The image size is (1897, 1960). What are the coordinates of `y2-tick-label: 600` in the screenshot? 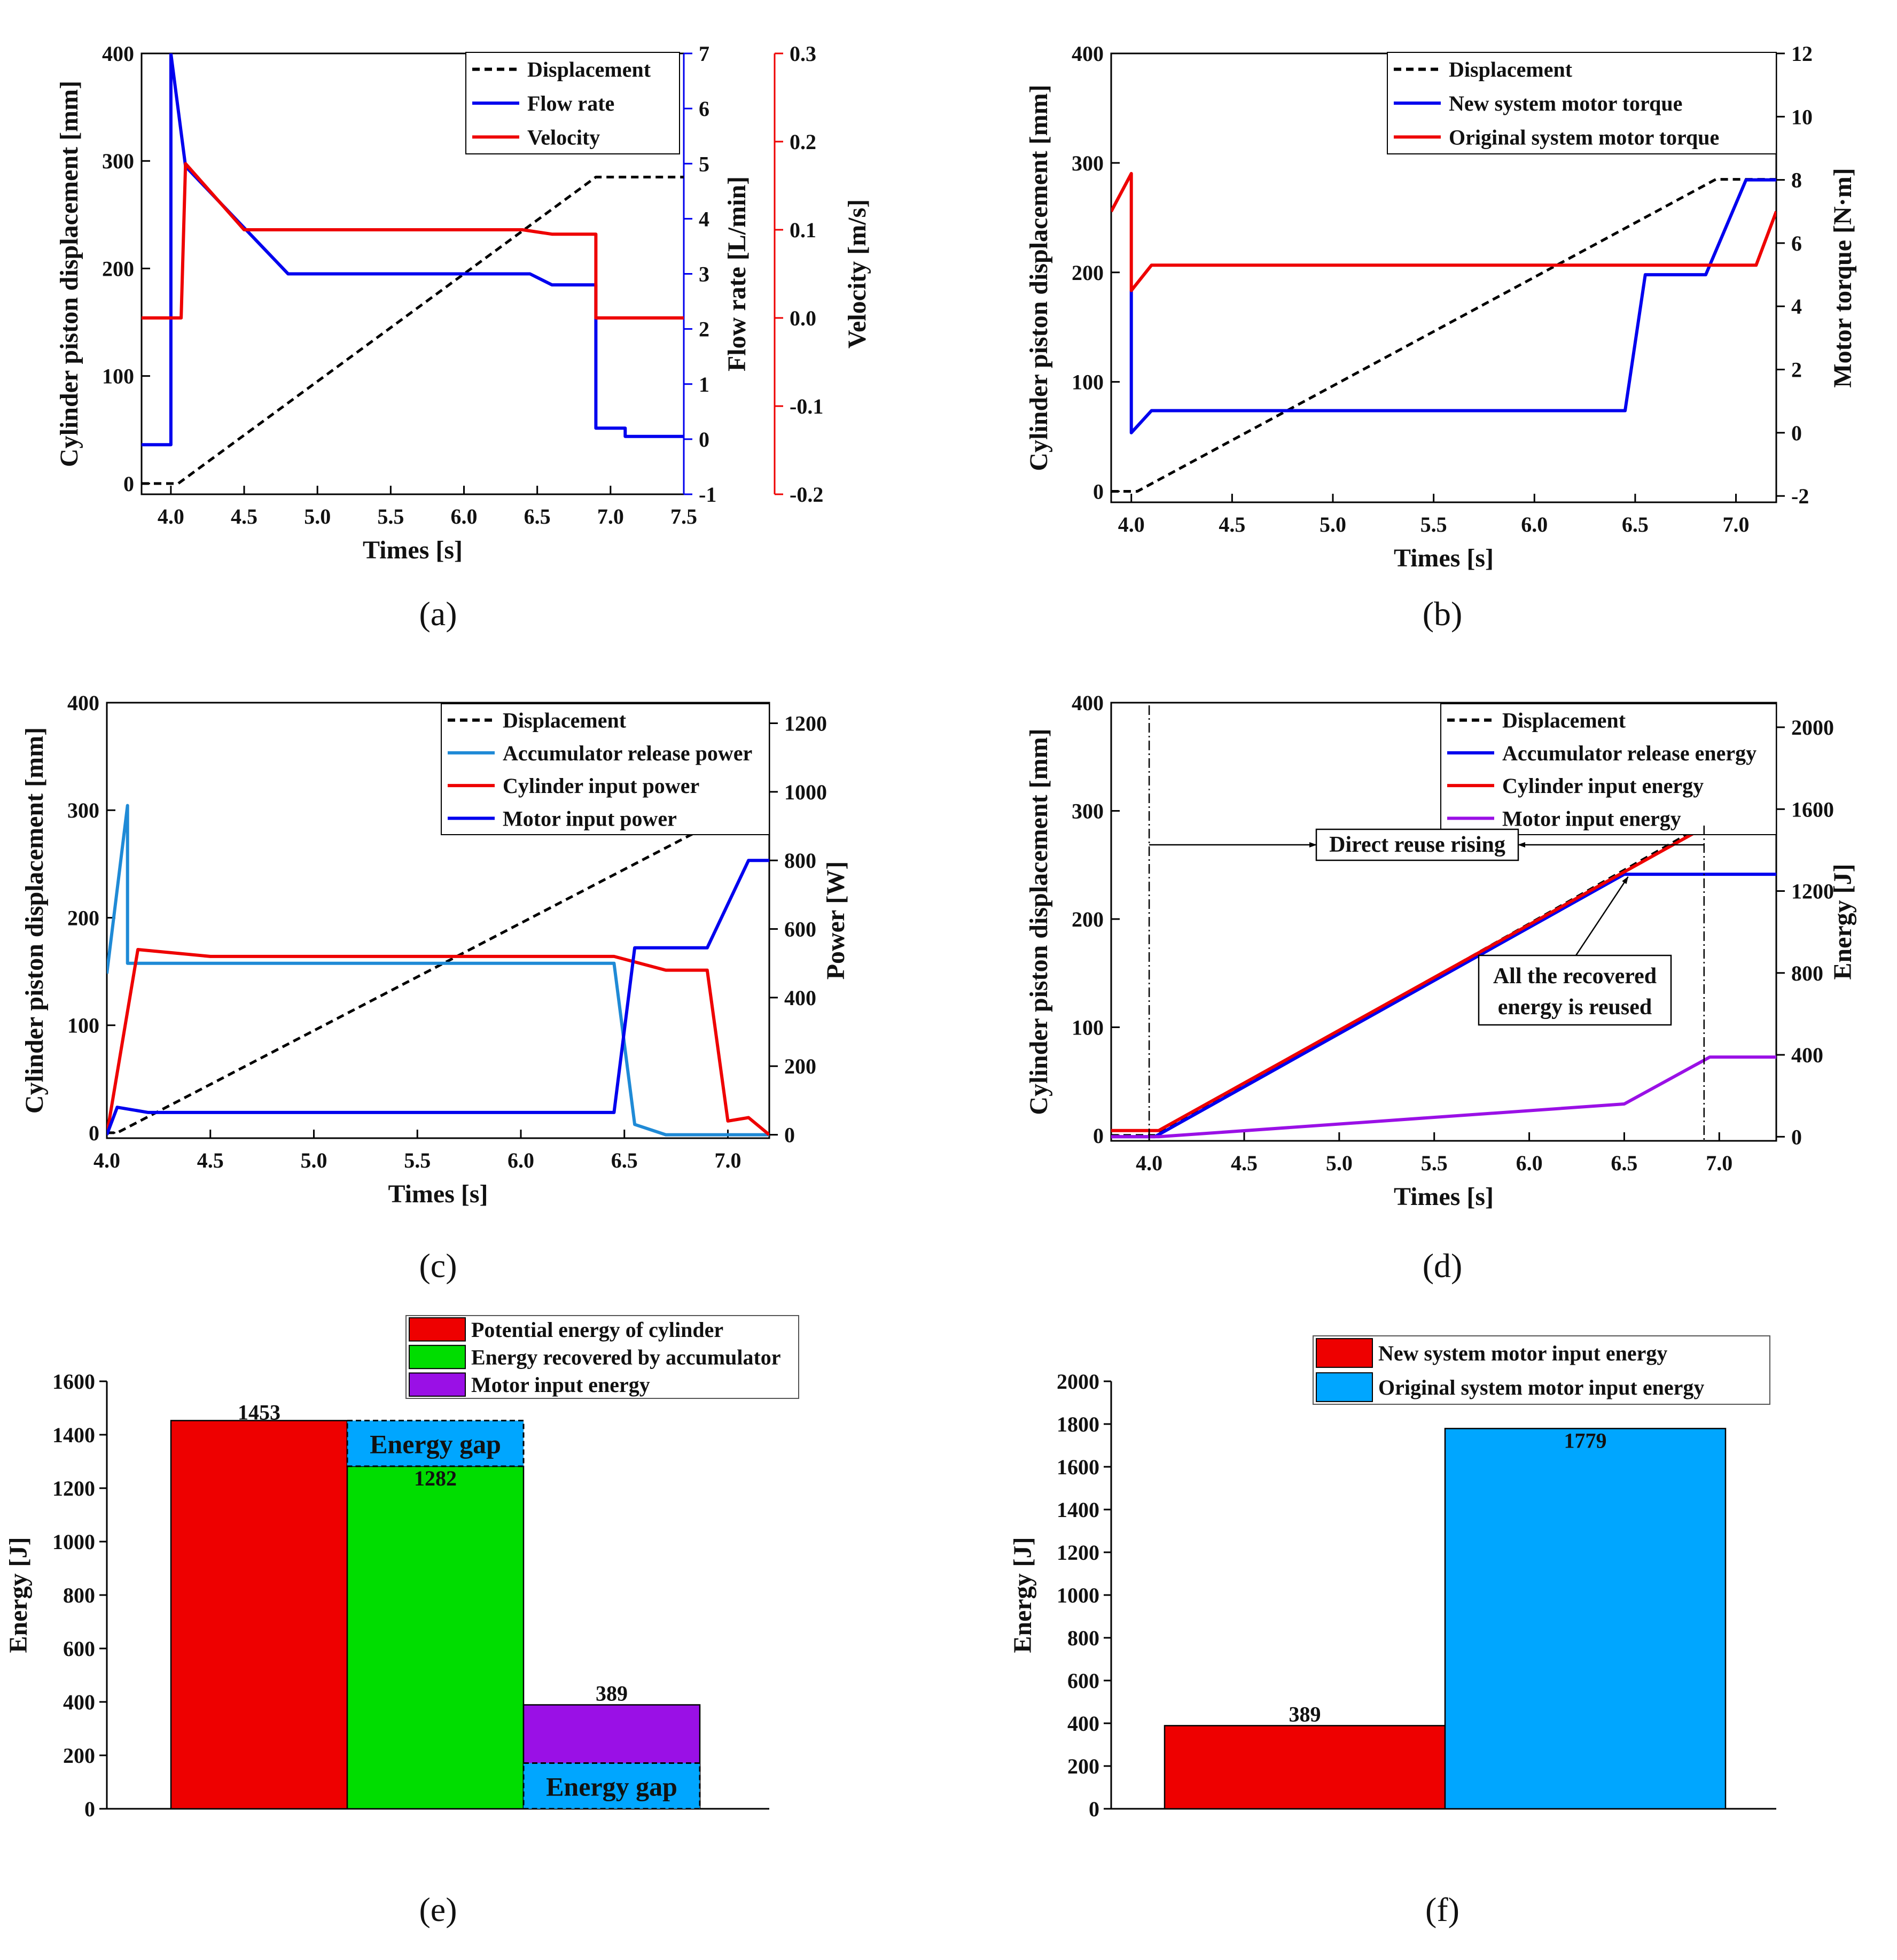 It's located at (800, 930).